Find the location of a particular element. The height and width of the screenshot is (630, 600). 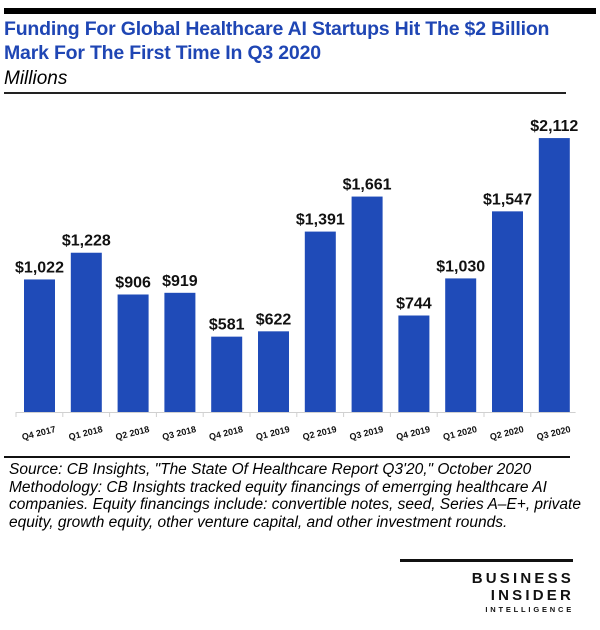

bar-q2-2020 is located at coordinates (507, 311).